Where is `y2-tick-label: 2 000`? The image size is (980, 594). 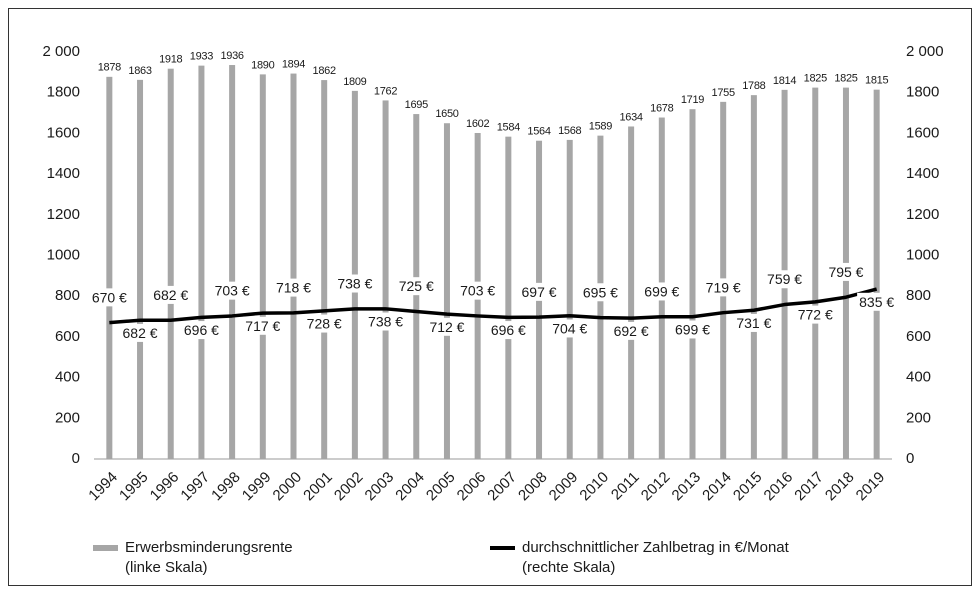 y2-tick-label: 2 000 is located at coordinates (925, 51).